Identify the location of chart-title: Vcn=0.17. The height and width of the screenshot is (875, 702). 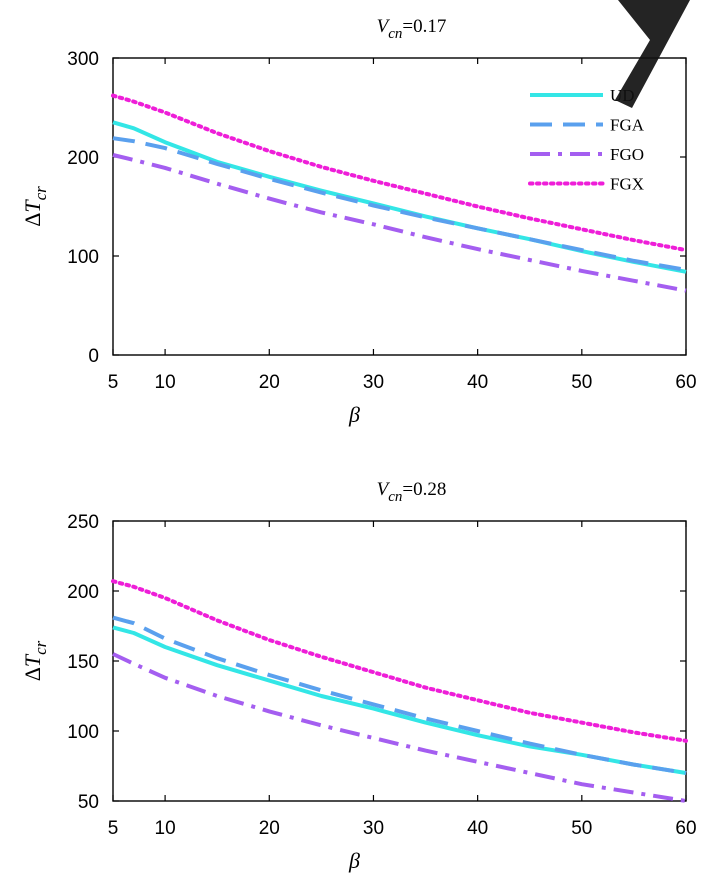
(412, 29).